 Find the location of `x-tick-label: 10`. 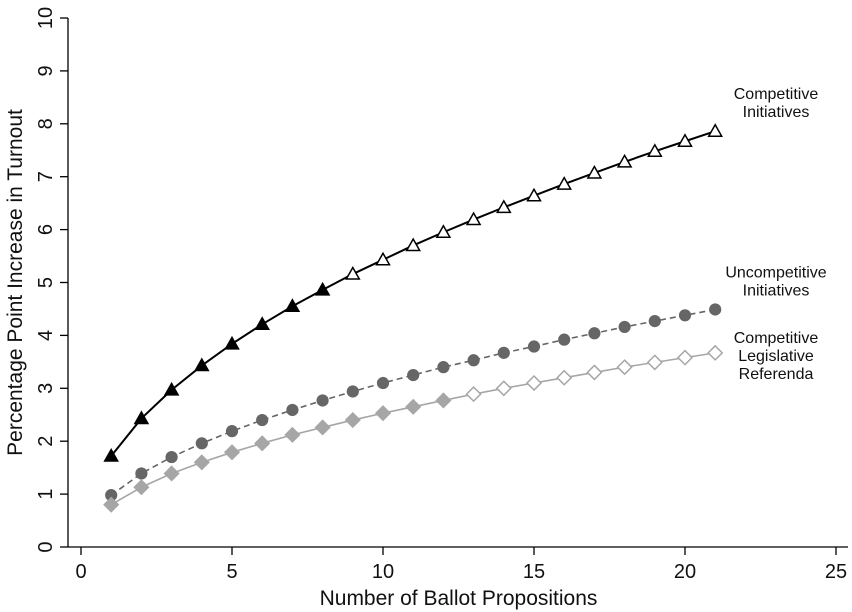

x-tick-label: 10 is located at coordinates (383, 572).